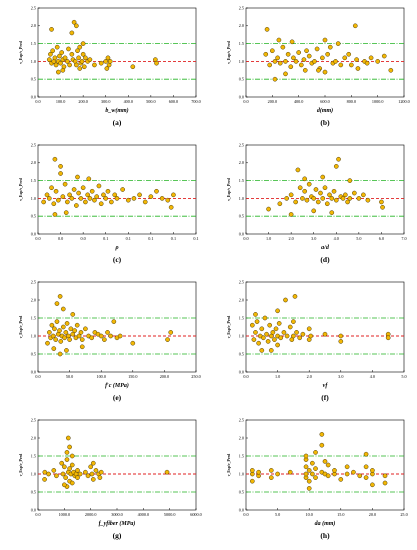 The image size is (417, 550). Describe the element at coordinates (241, 96) in the screenshot. I see `y-tick-label: 0.0` at that location.